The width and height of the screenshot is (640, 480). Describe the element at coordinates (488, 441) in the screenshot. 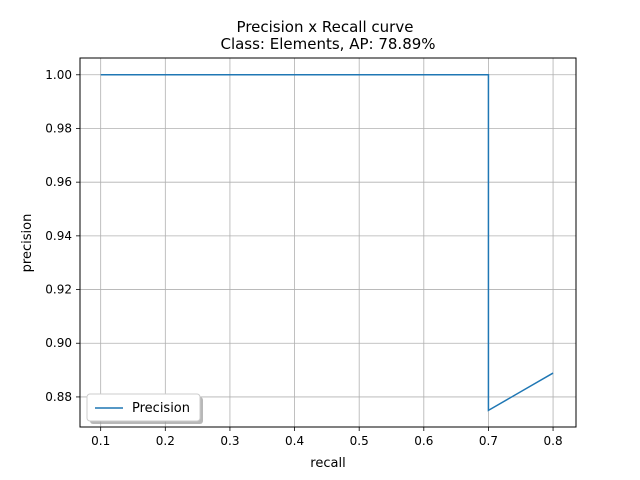

I see `x-tick-label: 0.7` at that location.